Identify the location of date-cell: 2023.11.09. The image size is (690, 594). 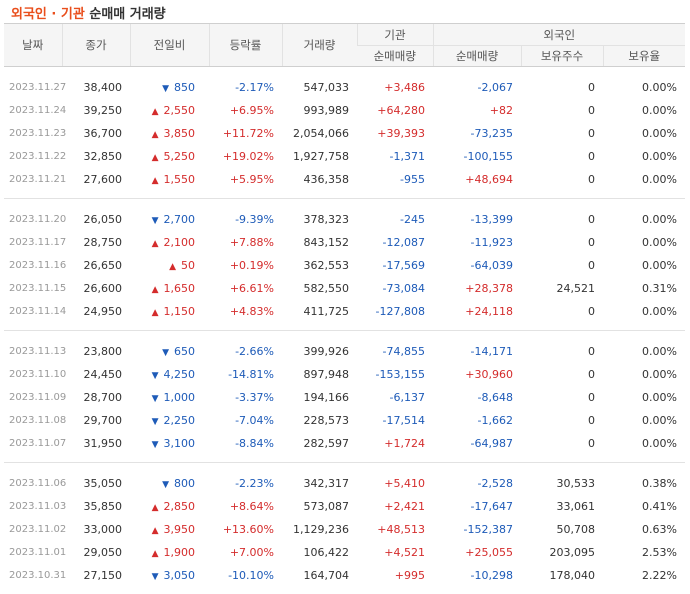
(38, 397).